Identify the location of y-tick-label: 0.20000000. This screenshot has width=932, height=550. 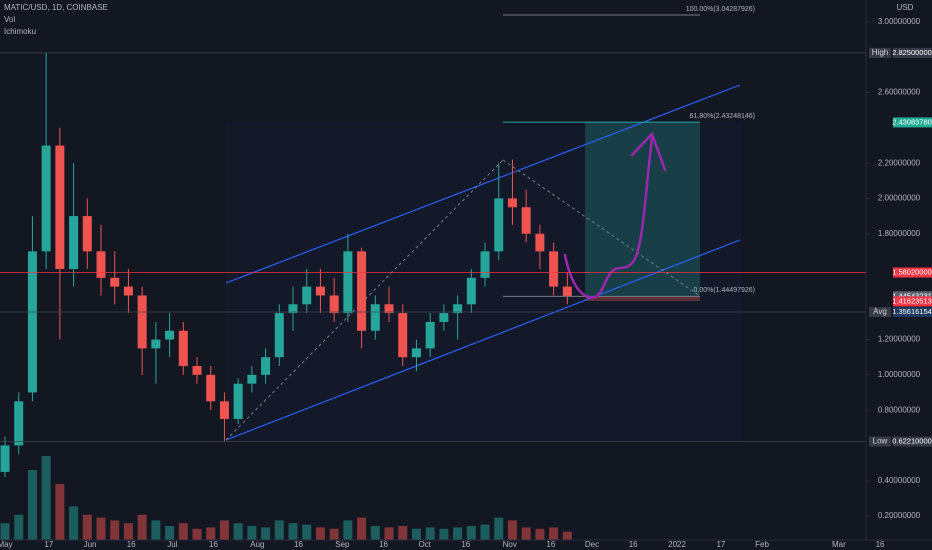
(899, 515).